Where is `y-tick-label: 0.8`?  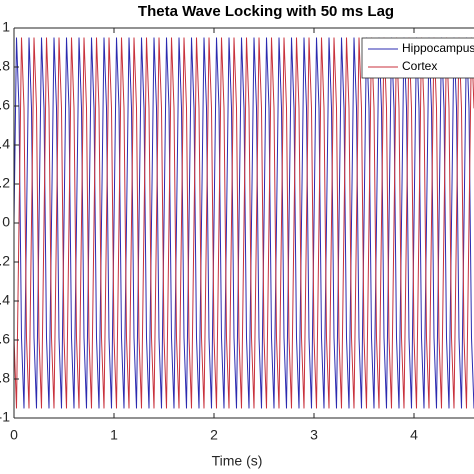 y-tick-label: 0.8 is located at coordinates (5, 66).